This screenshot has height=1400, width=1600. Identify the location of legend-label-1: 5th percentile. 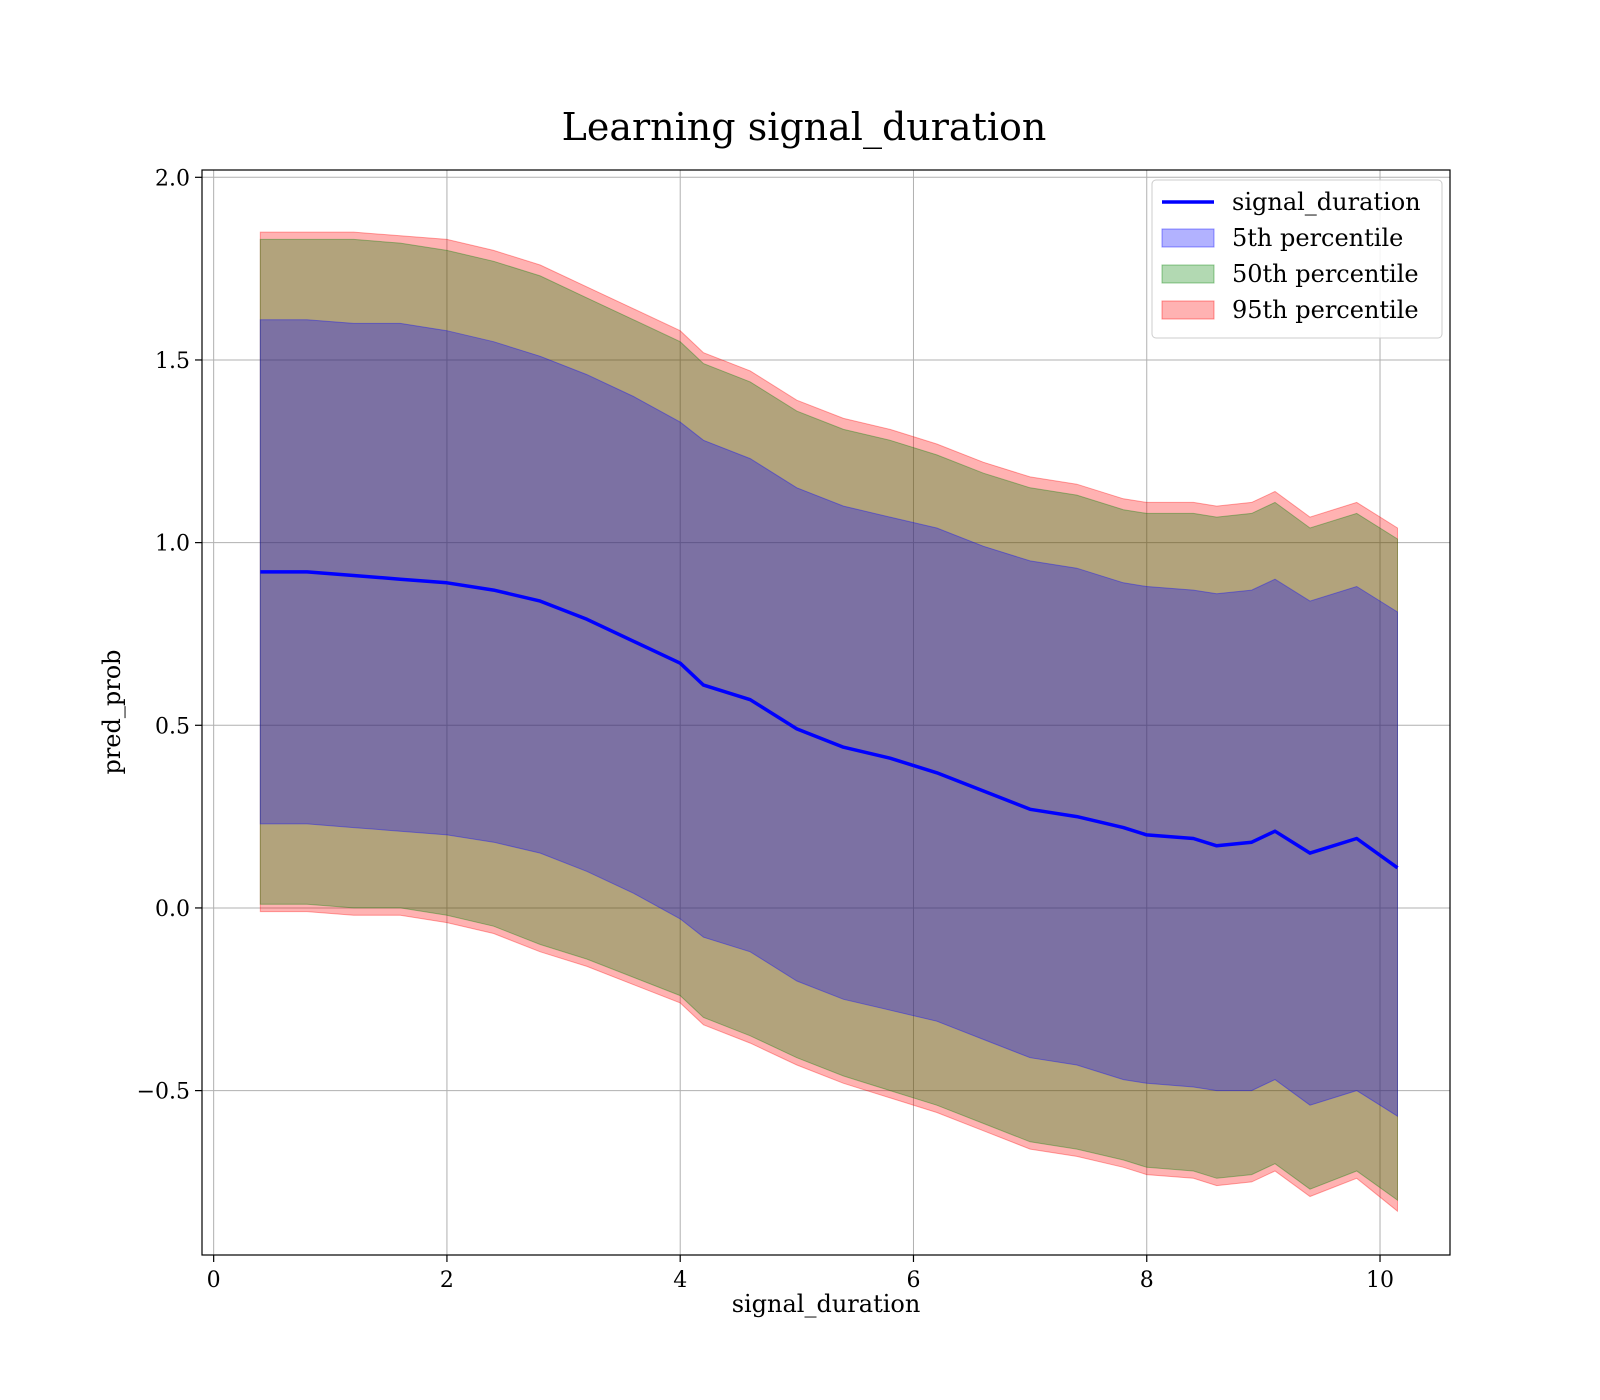
(1317, 238).